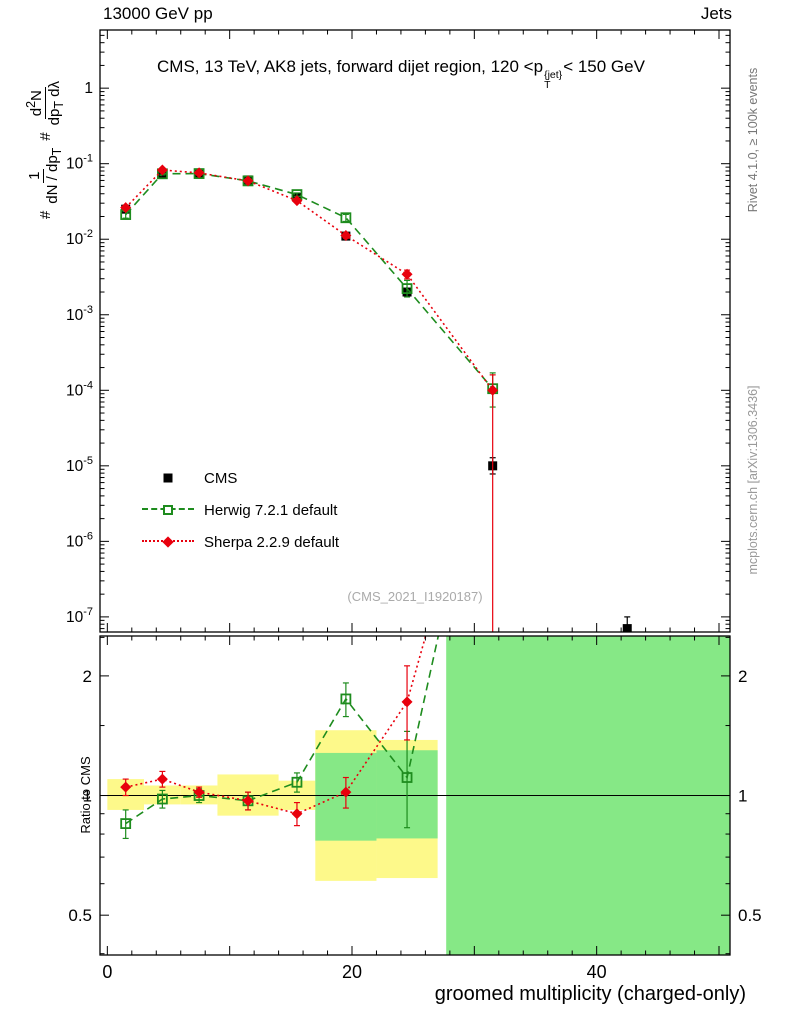  I want to click on svg-text: 0, so click(107, 972).